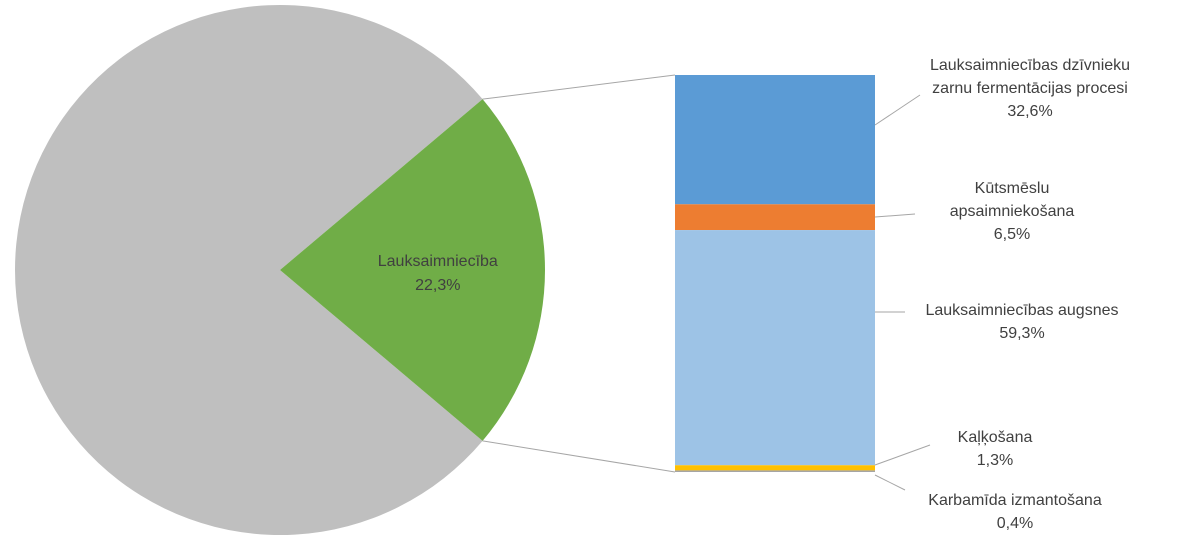  I want to click on connector-lines, so click(579, 273).